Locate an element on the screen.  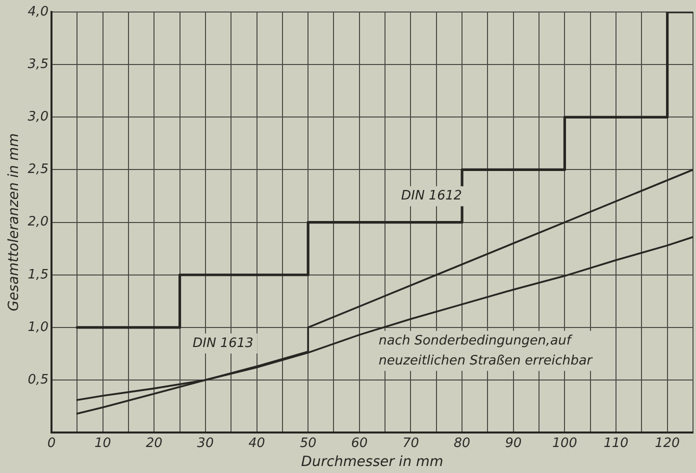
y-tick-label: 1,0 is located at coordinates (38, 327).